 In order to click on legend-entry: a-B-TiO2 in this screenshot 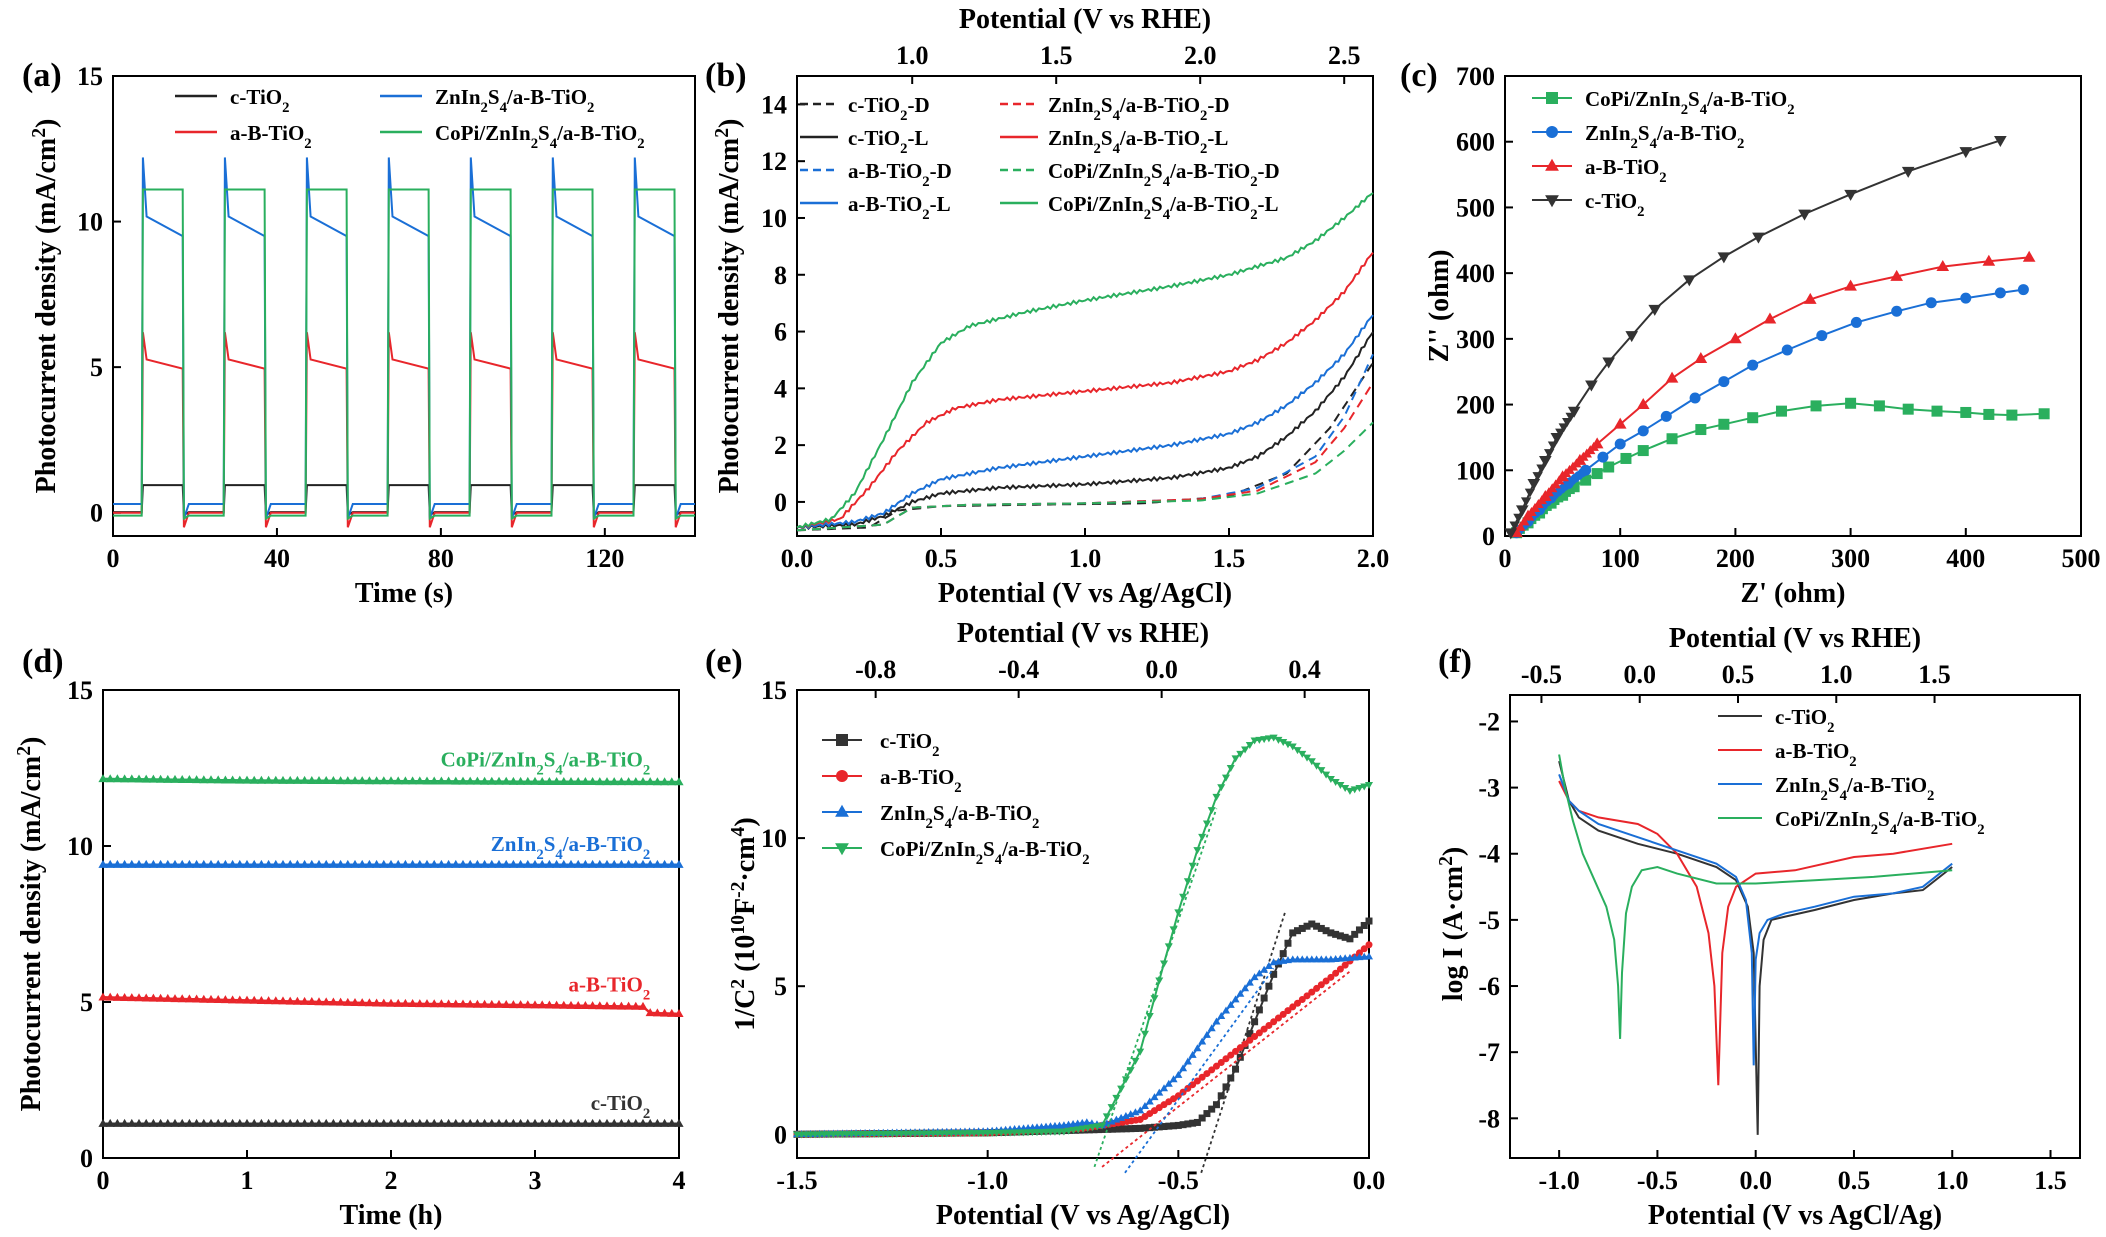, I will do `click(1626, 170)`.